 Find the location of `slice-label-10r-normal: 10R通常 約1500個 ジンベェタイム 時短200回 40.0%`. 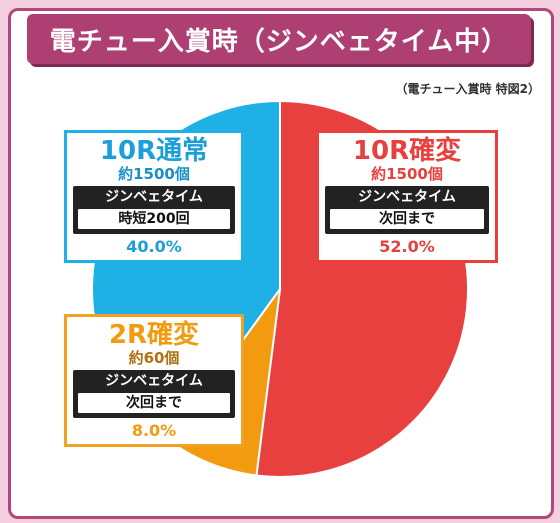

slice-label-10r-normal: 10R通常 約1500個 ジンベェタイム 時短200回 40.0% is located at coordinates (154, 196).